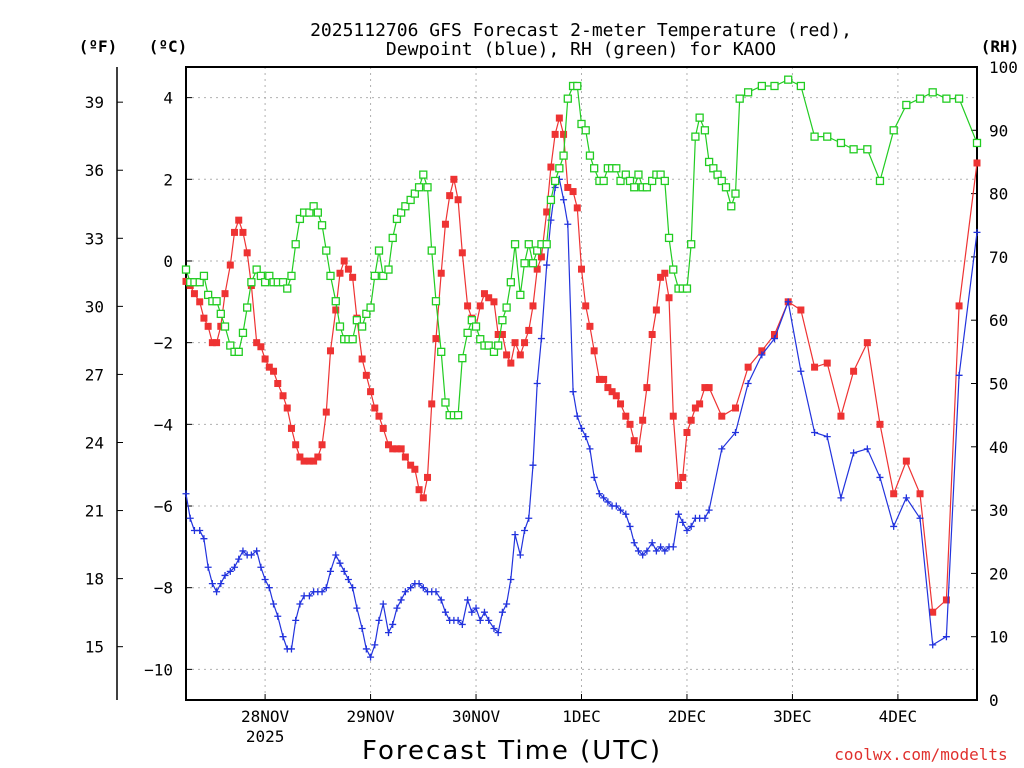 This screenshot has height=768, width=1024. Describe the element at coordinates (998, 320) in the screenshot. I see `rh-tick-label: 60` at that location.